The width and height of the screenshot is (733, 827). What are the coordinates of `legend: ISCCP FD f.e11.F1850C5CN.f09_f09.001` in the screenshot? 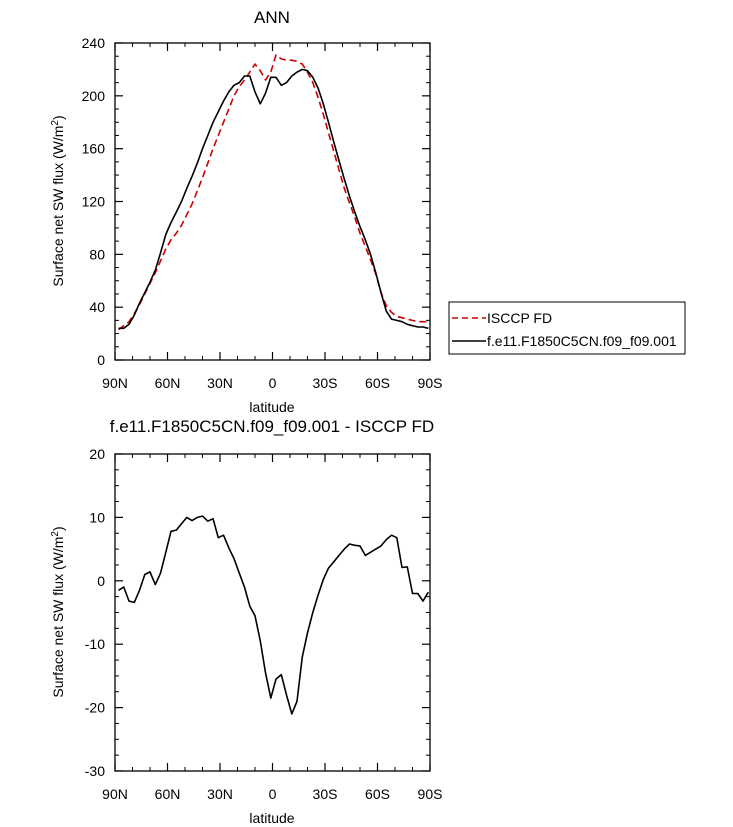 It's located at (567, 328).